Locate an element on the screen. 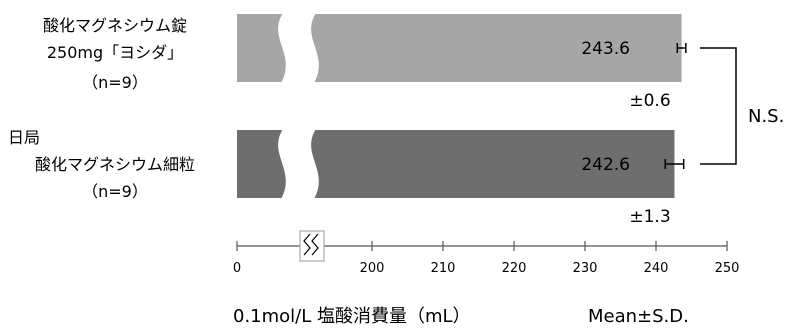 Image resolution: width=805 pixels, height=330 pixels. x-tick-label: 200 is located at coordinates (372, 268).